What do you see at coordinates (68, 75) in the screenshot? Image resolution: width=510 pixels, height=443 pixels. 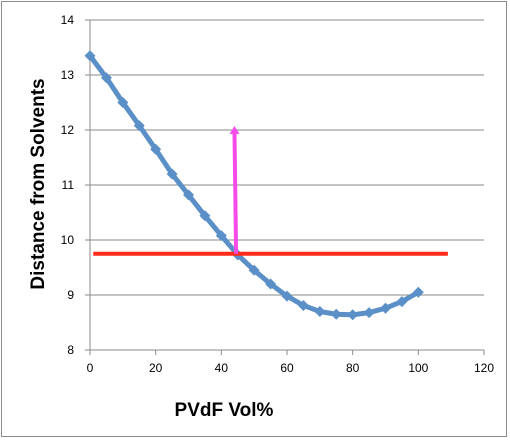 I see `y-tick-label-13: 13` at bounding box center [68, 75].